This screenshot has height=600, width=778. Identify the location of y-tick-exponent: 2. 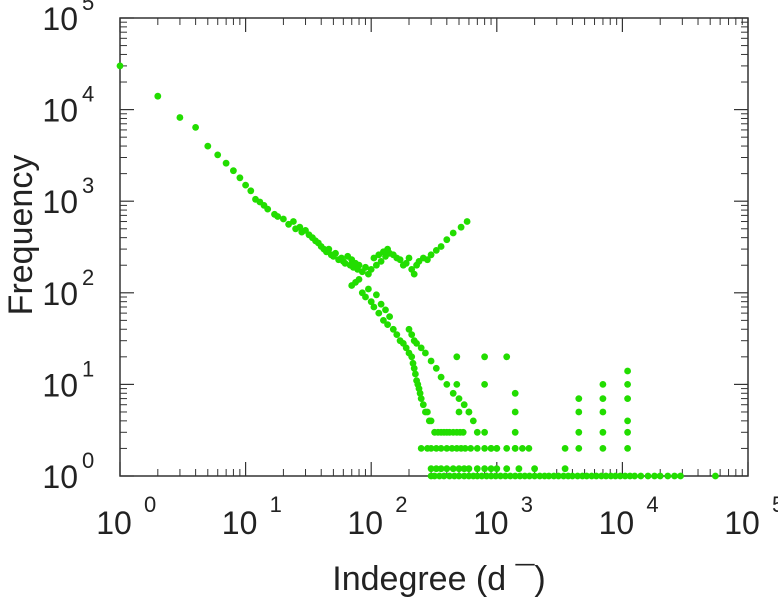
(88, 277).